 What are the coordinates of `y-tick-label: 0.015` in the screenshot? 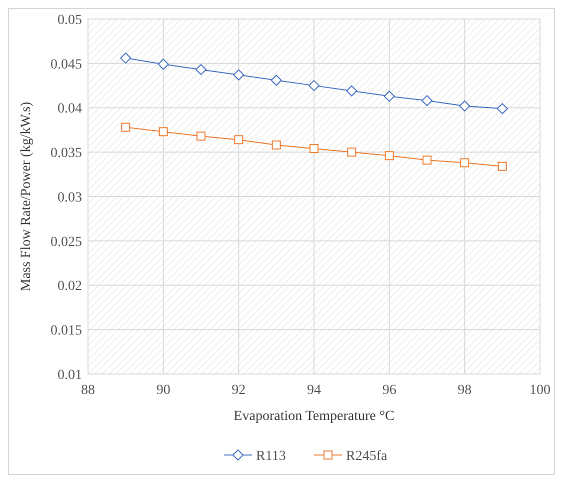 It's located at (66, 331).